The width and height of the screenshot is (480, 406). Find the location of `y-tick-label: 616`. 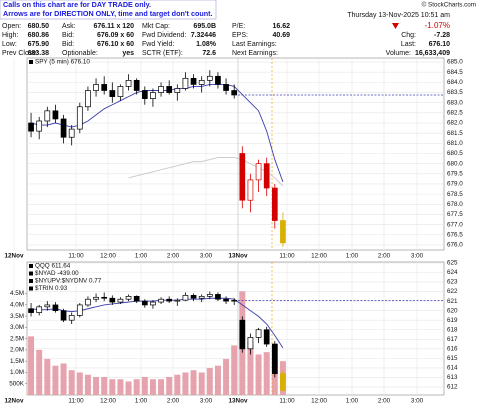

y-tick-label: 616 is located at coordinates (452, 348).